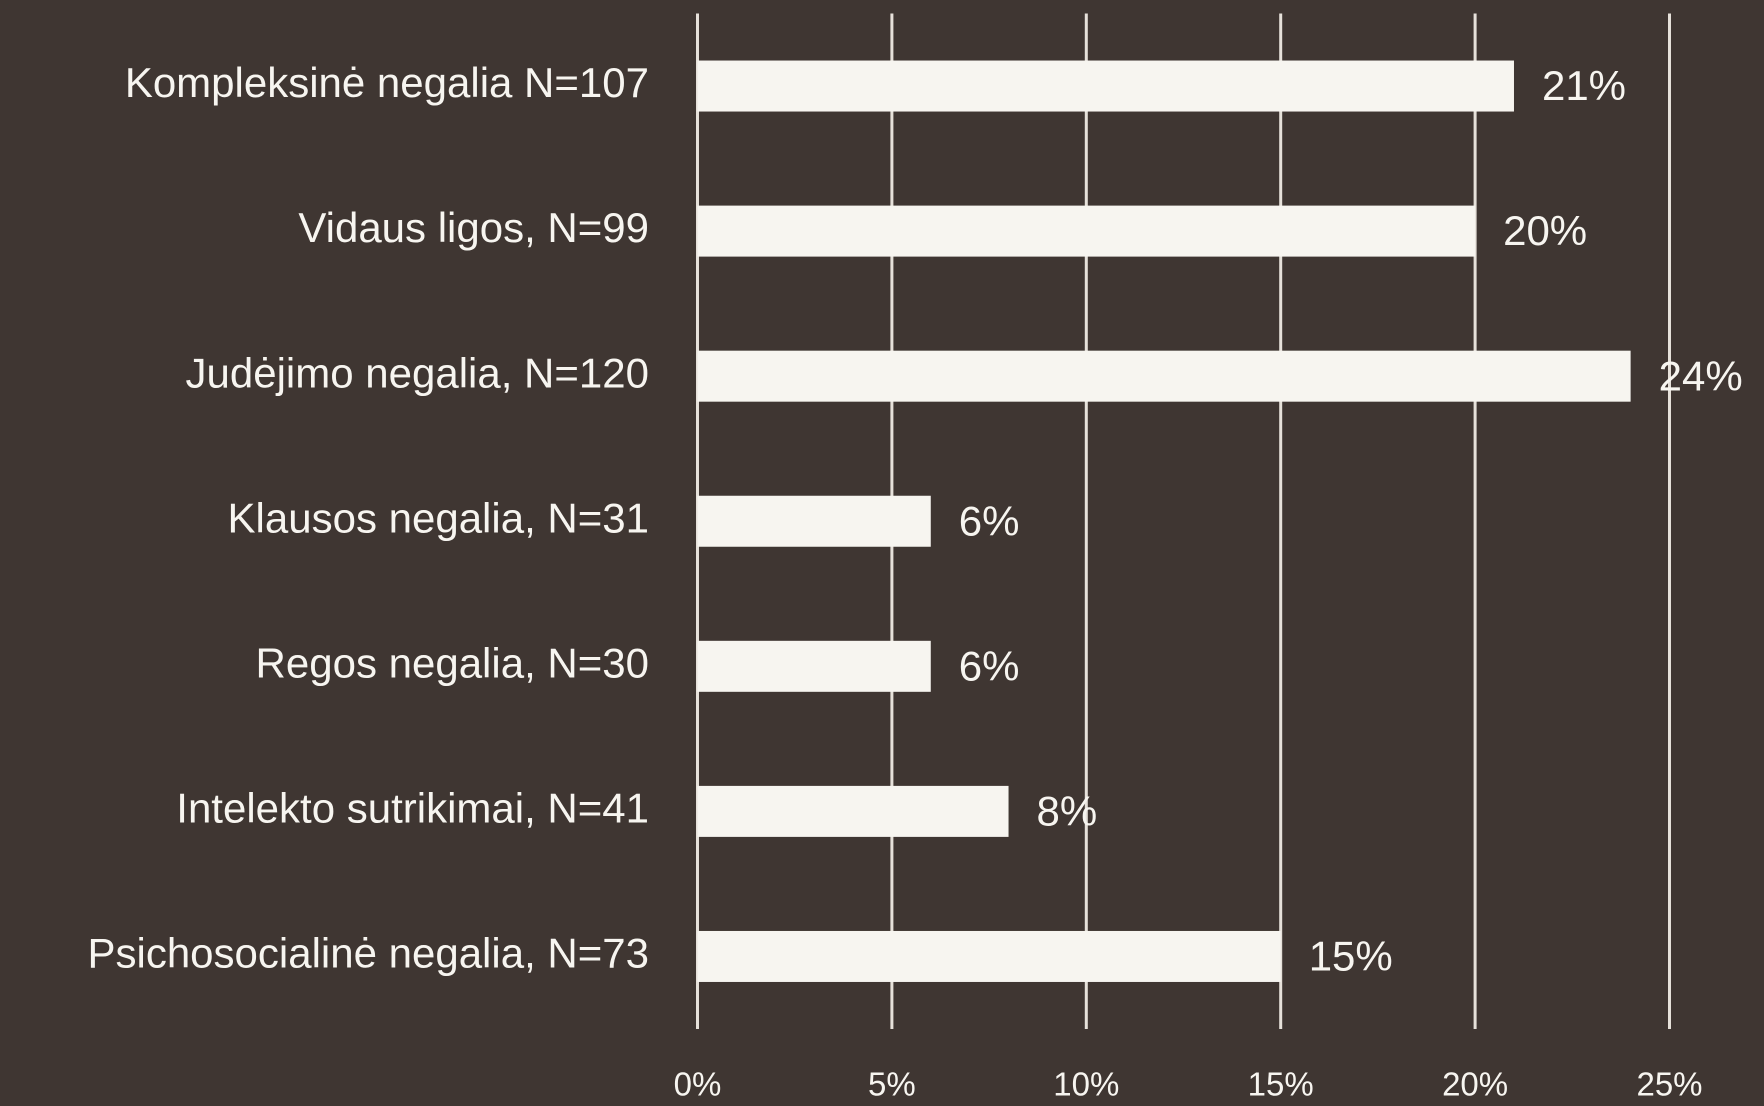 The height and width of the screenshot is (1106, 1764). Describe the element at coordinates (1475, 1084) in the screenshot. I see `x-tick-label: 20%` at that location.